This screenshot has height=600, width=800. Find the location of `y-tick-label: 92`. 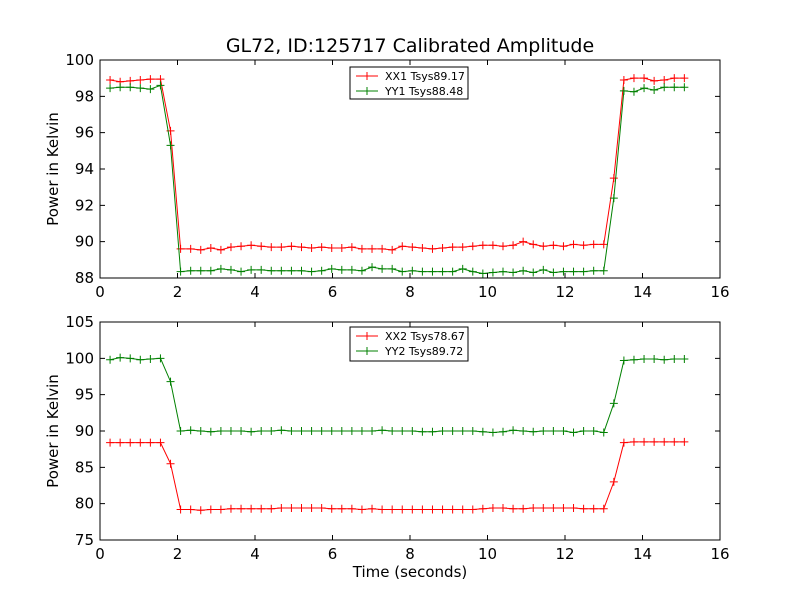

y-tick-label: 92 is located at coordinates (84, 205).